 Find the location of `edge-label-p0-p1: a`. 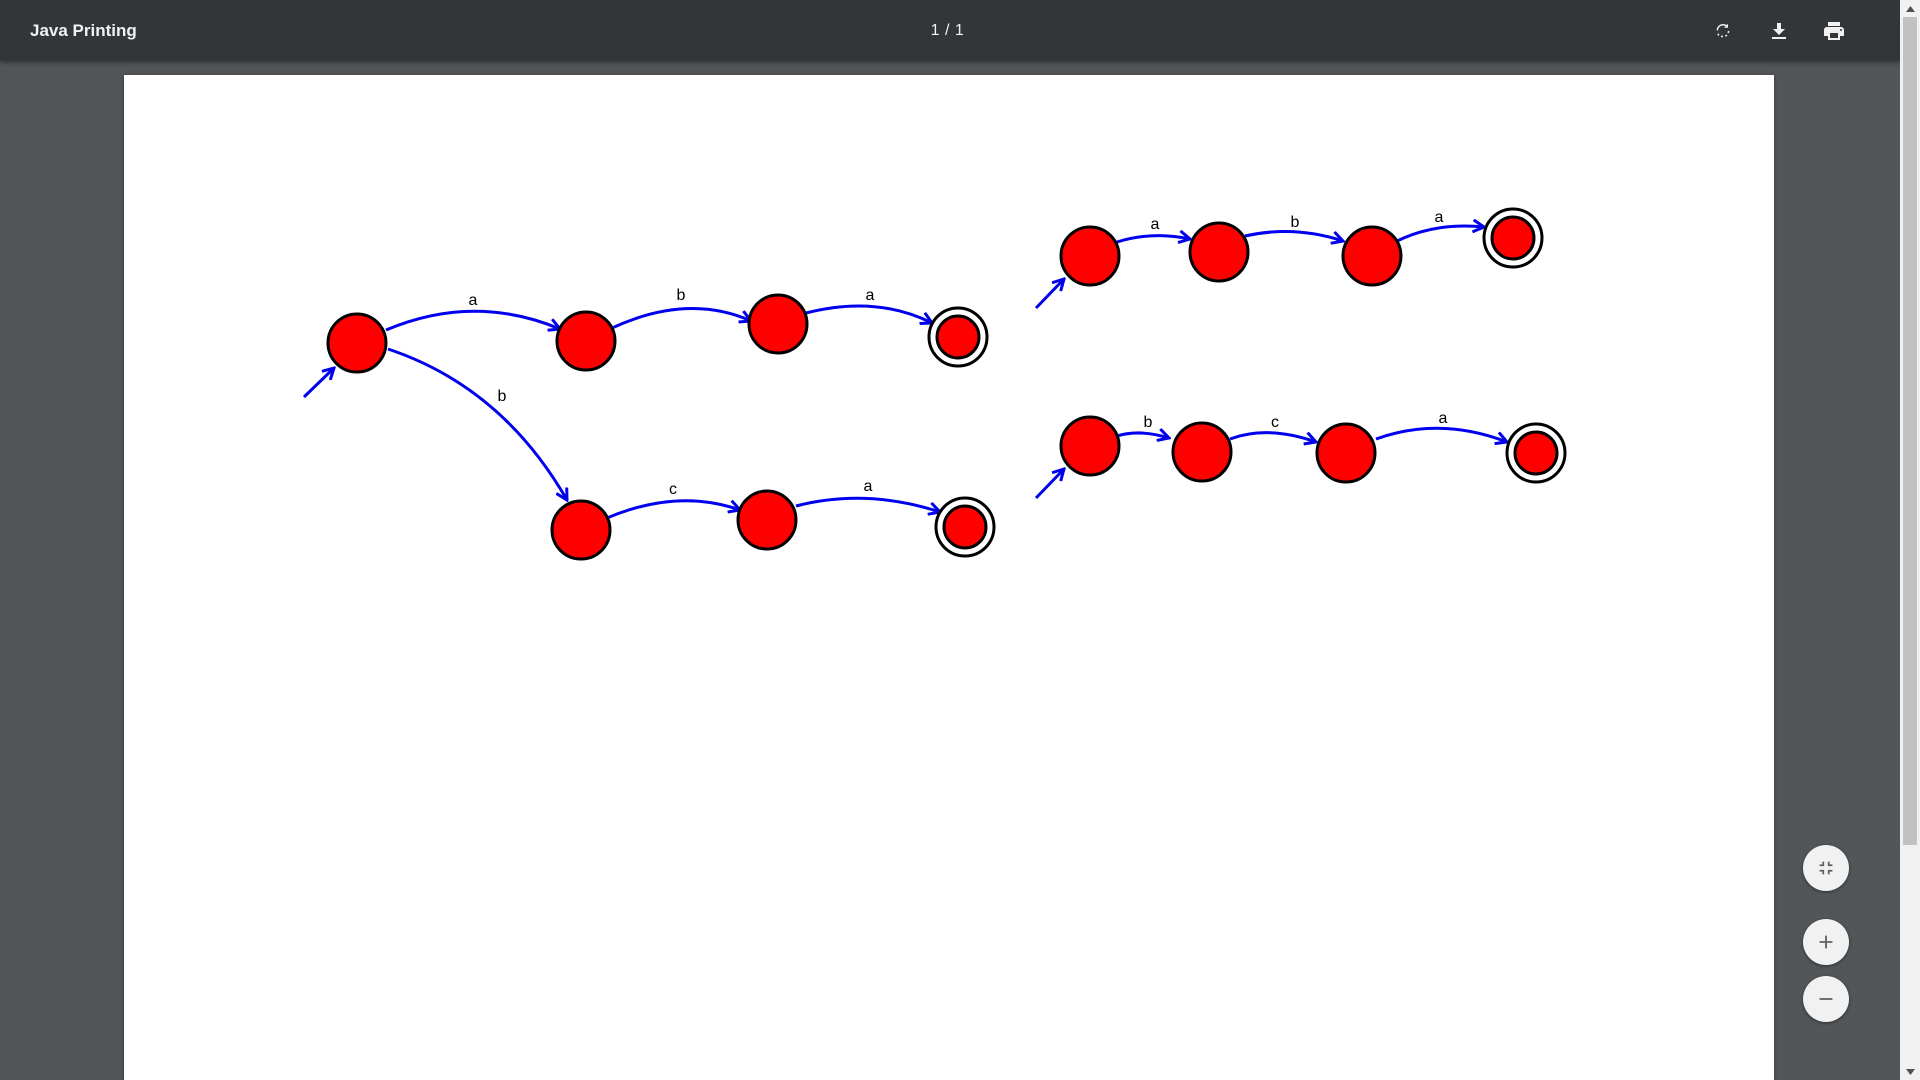

edge-label-p0-p1: a is located at coordinates (1155, 224).